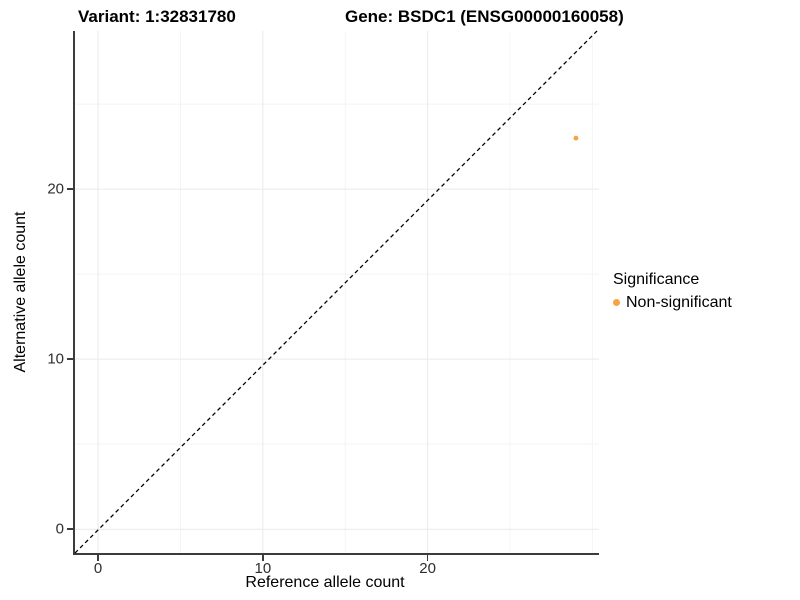 The image size is (800, 600). What do you see at coordinates (59, 529) in the screenshot?
I see `y-axis-tick-label: 0` at bounding box center [59, 529].